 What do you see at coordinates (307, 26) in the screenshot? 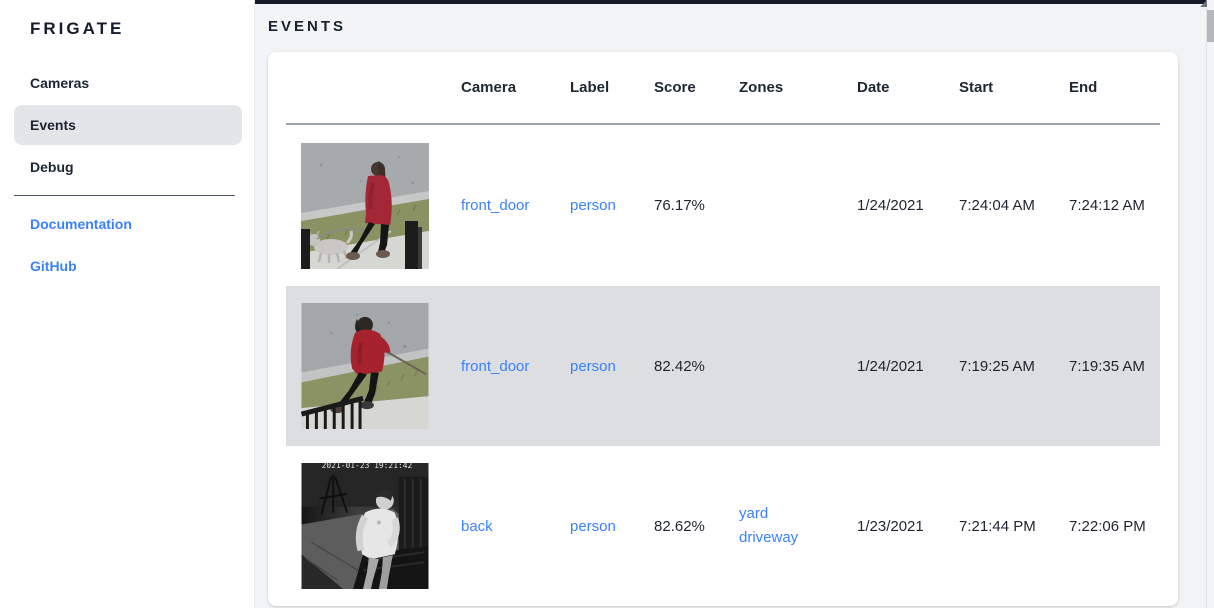
I see `page-title: EVENTS` at bounding box center [307, 26].